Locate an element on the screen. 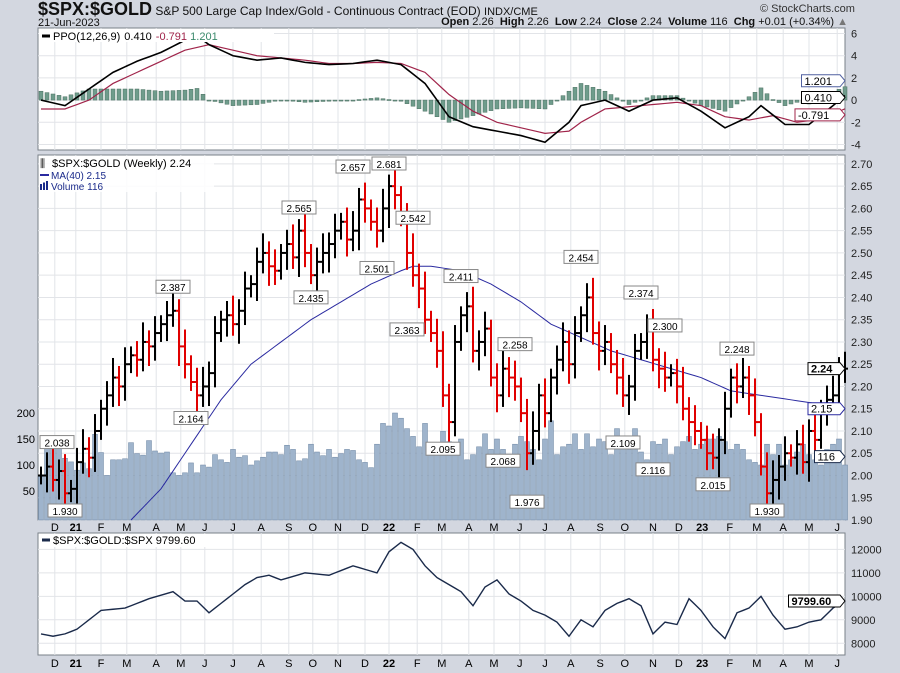 The image size is (900, 673). price-annotation: 1.930 is located at coordinates (766, 512).